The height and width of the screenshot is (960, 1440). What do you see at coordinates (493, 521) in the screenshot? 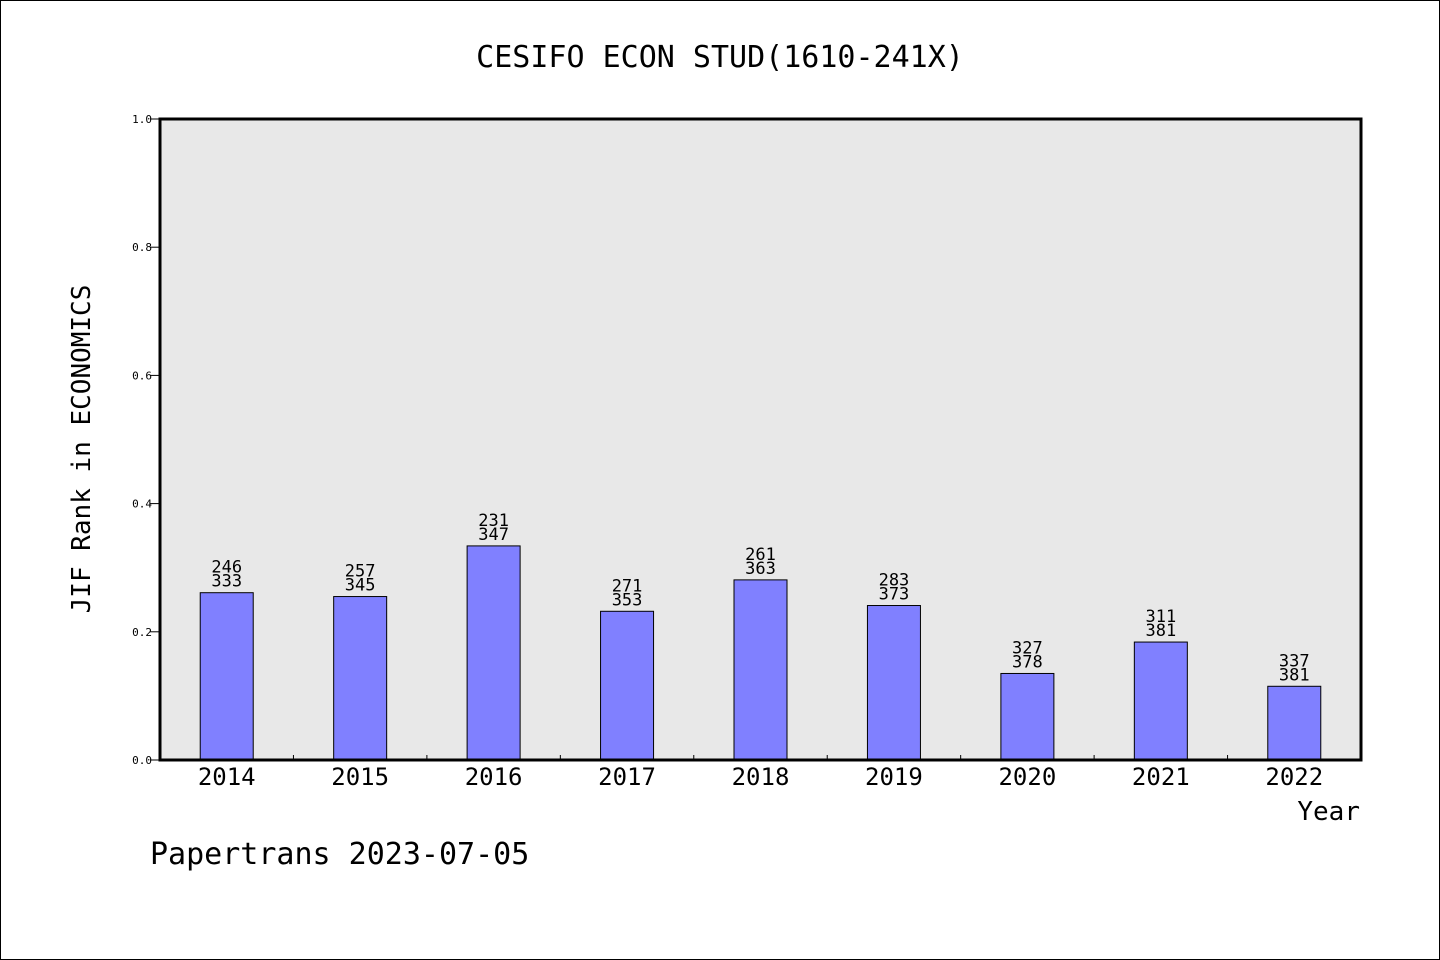
I see `bar-rank-label: 231` at bounding box center [493, 521].